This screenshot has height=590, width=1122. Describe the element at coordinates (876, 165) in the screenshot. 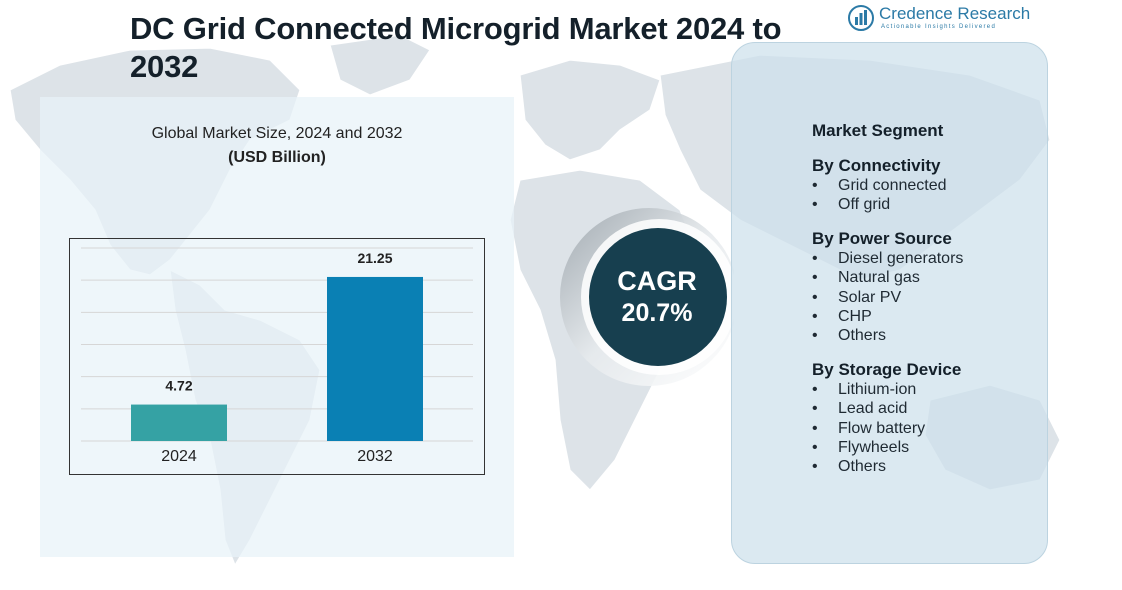

I see `group-title: By Connectivity` at that location.